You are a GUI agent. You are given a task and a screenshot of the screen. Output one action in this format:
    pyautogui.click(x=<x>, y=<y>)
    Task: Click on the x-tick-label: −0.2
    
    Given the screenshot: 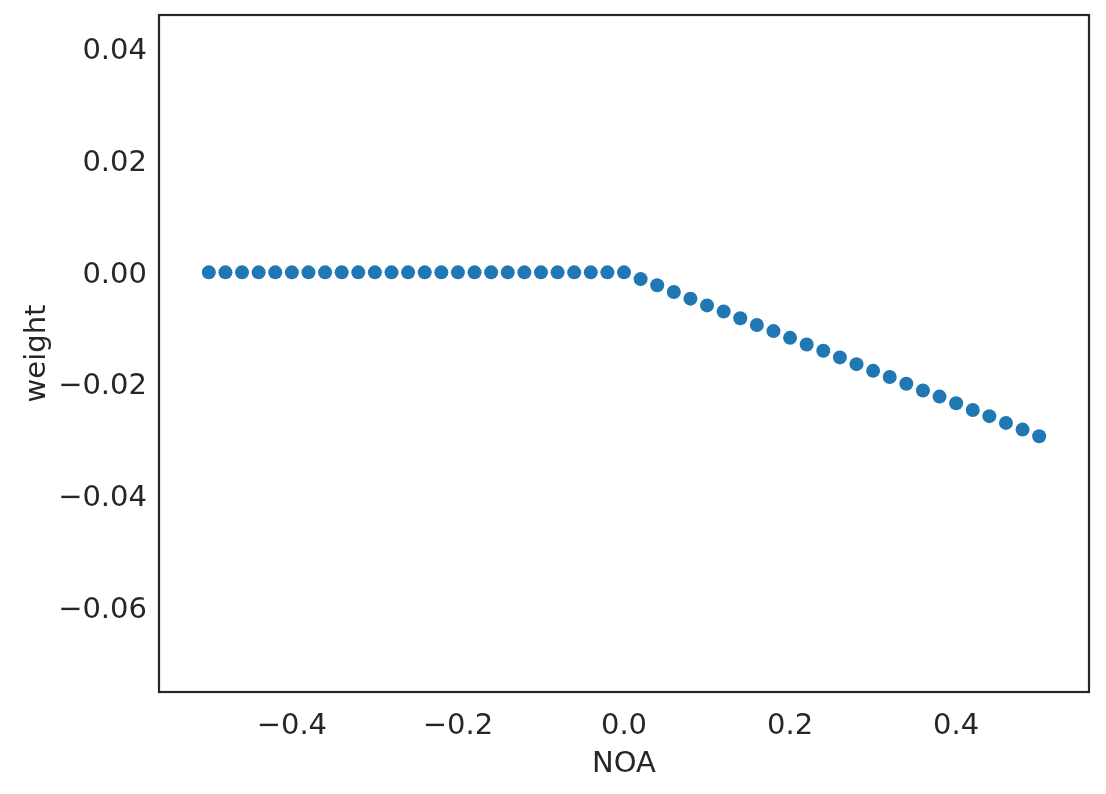 What is the action you would take?
    pyautogui.click(x=458, y=724)
    